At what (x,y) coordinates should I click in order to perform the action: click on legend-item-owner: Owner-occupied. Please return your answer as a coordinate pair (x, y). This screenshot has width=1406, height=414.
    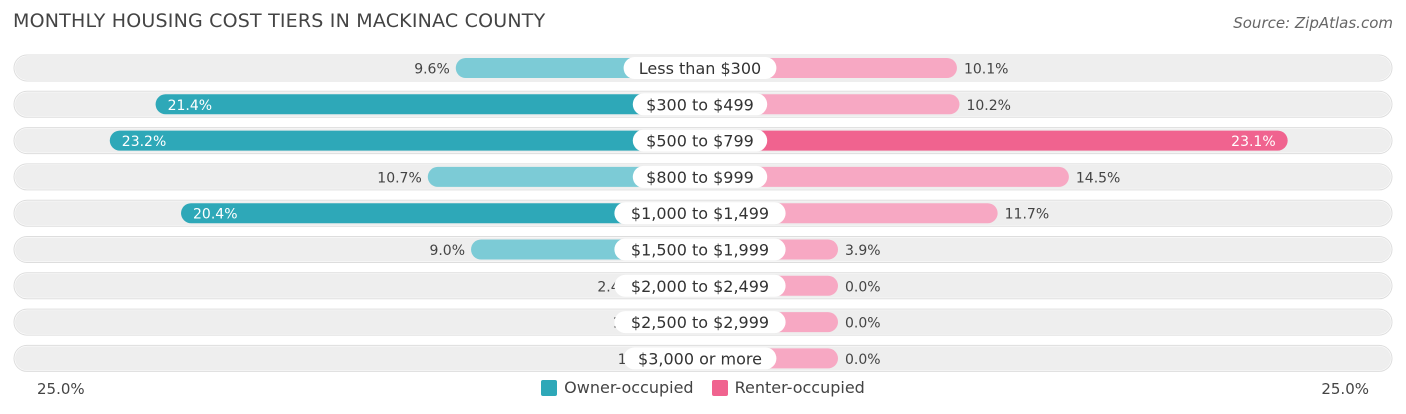
    Looking at the image, I should click on (617, 387).